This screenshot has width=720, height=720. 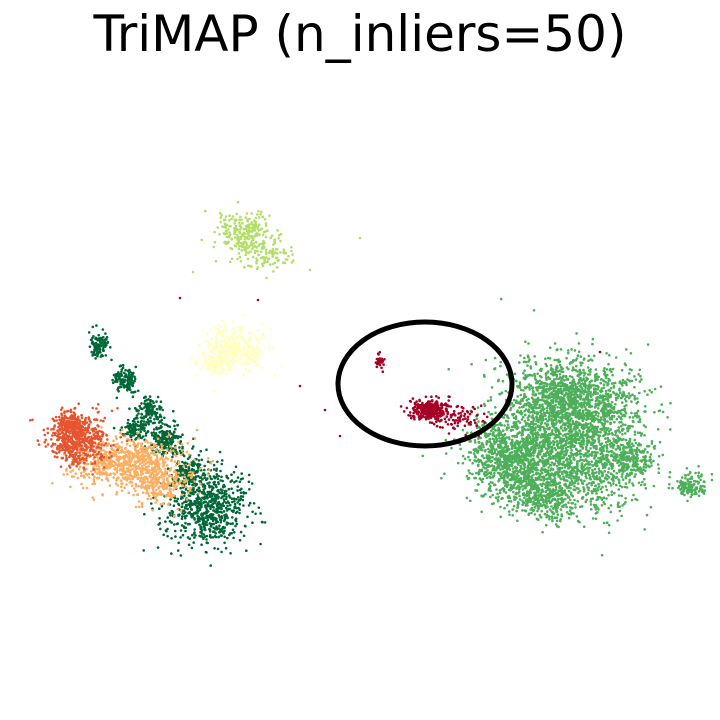 I want to click on medium-green-cluster, so click(x=567, y=427).